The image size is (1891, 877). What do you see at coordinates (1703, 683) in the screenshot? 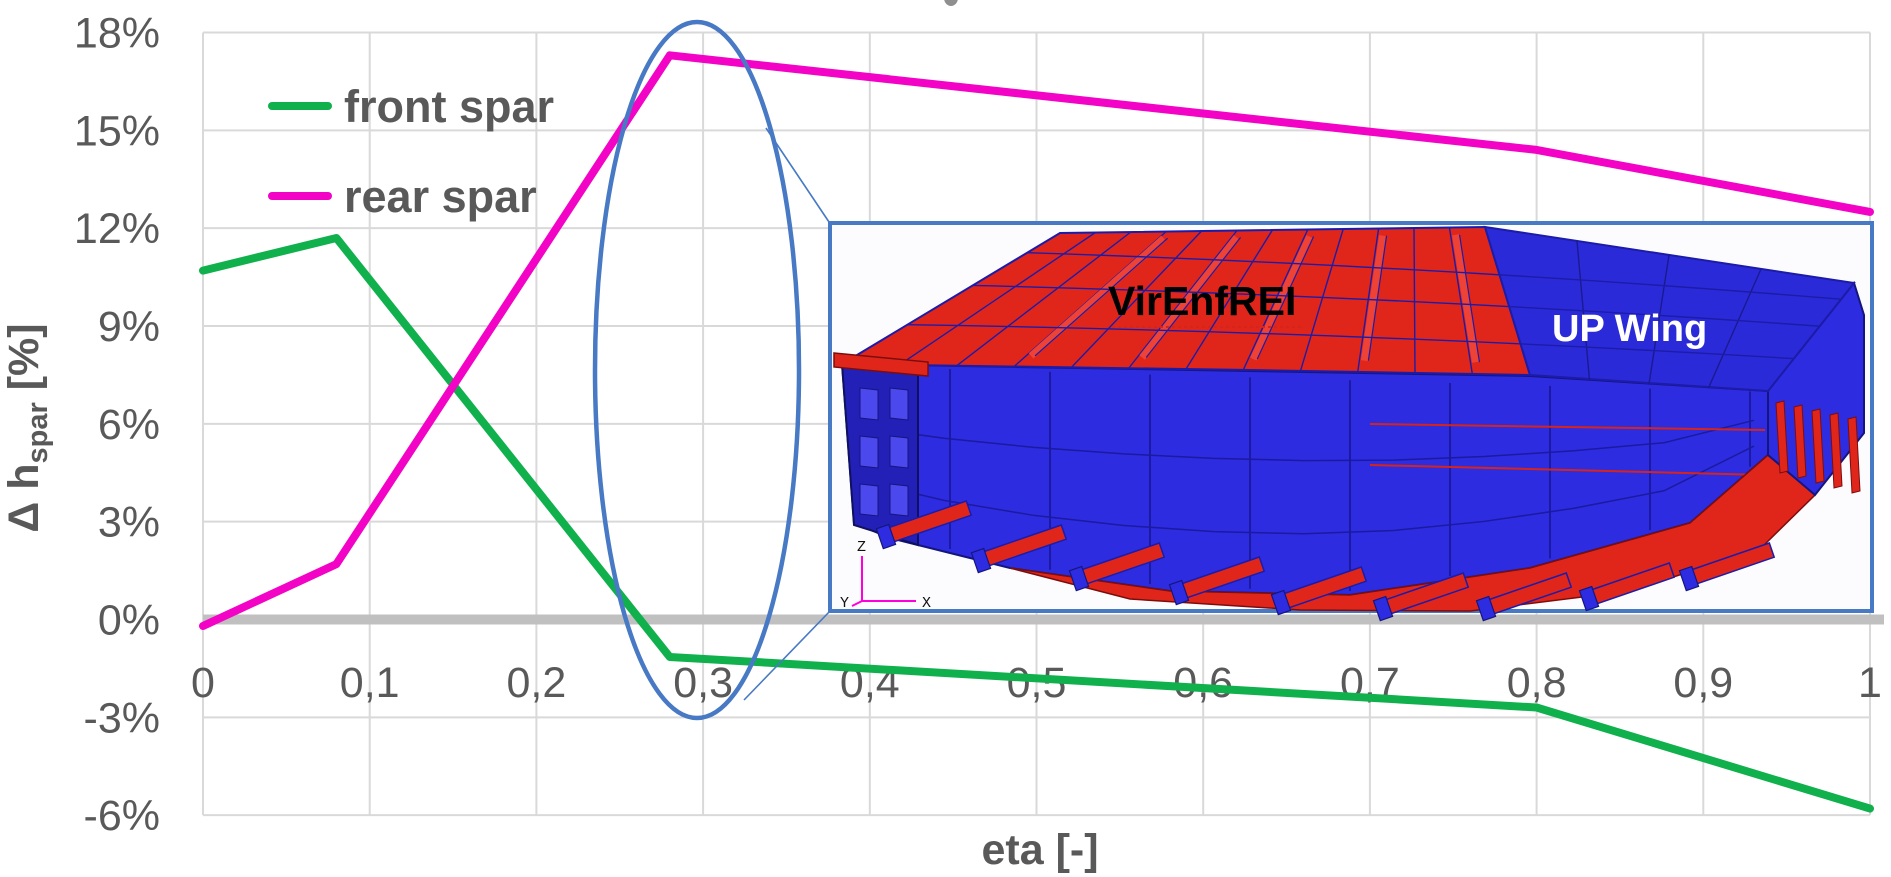
I see `x-tick-label: 0,9` at bounding box center [1703, 683].